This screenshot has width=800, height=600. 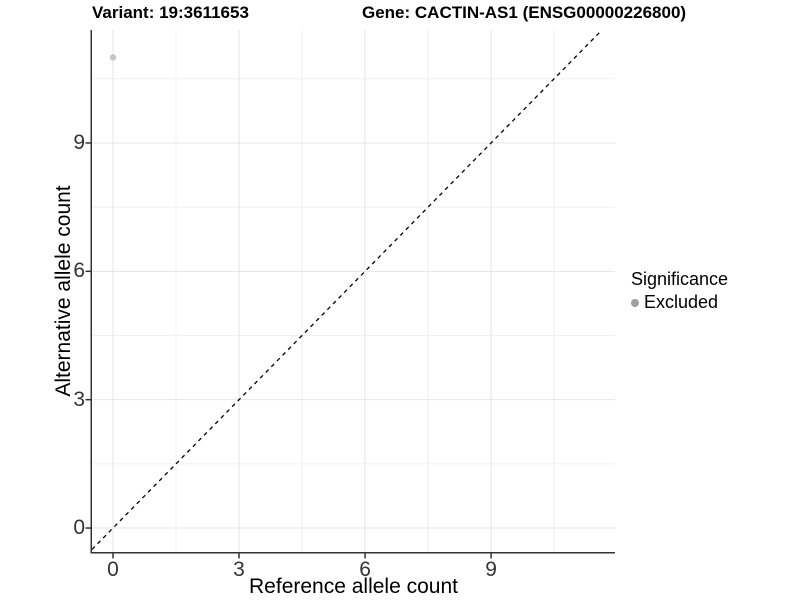 What do you see at coordinates (239, 569) in the screenshot?
I see `x-tick-label: 3` at bounding box center [239, 569].